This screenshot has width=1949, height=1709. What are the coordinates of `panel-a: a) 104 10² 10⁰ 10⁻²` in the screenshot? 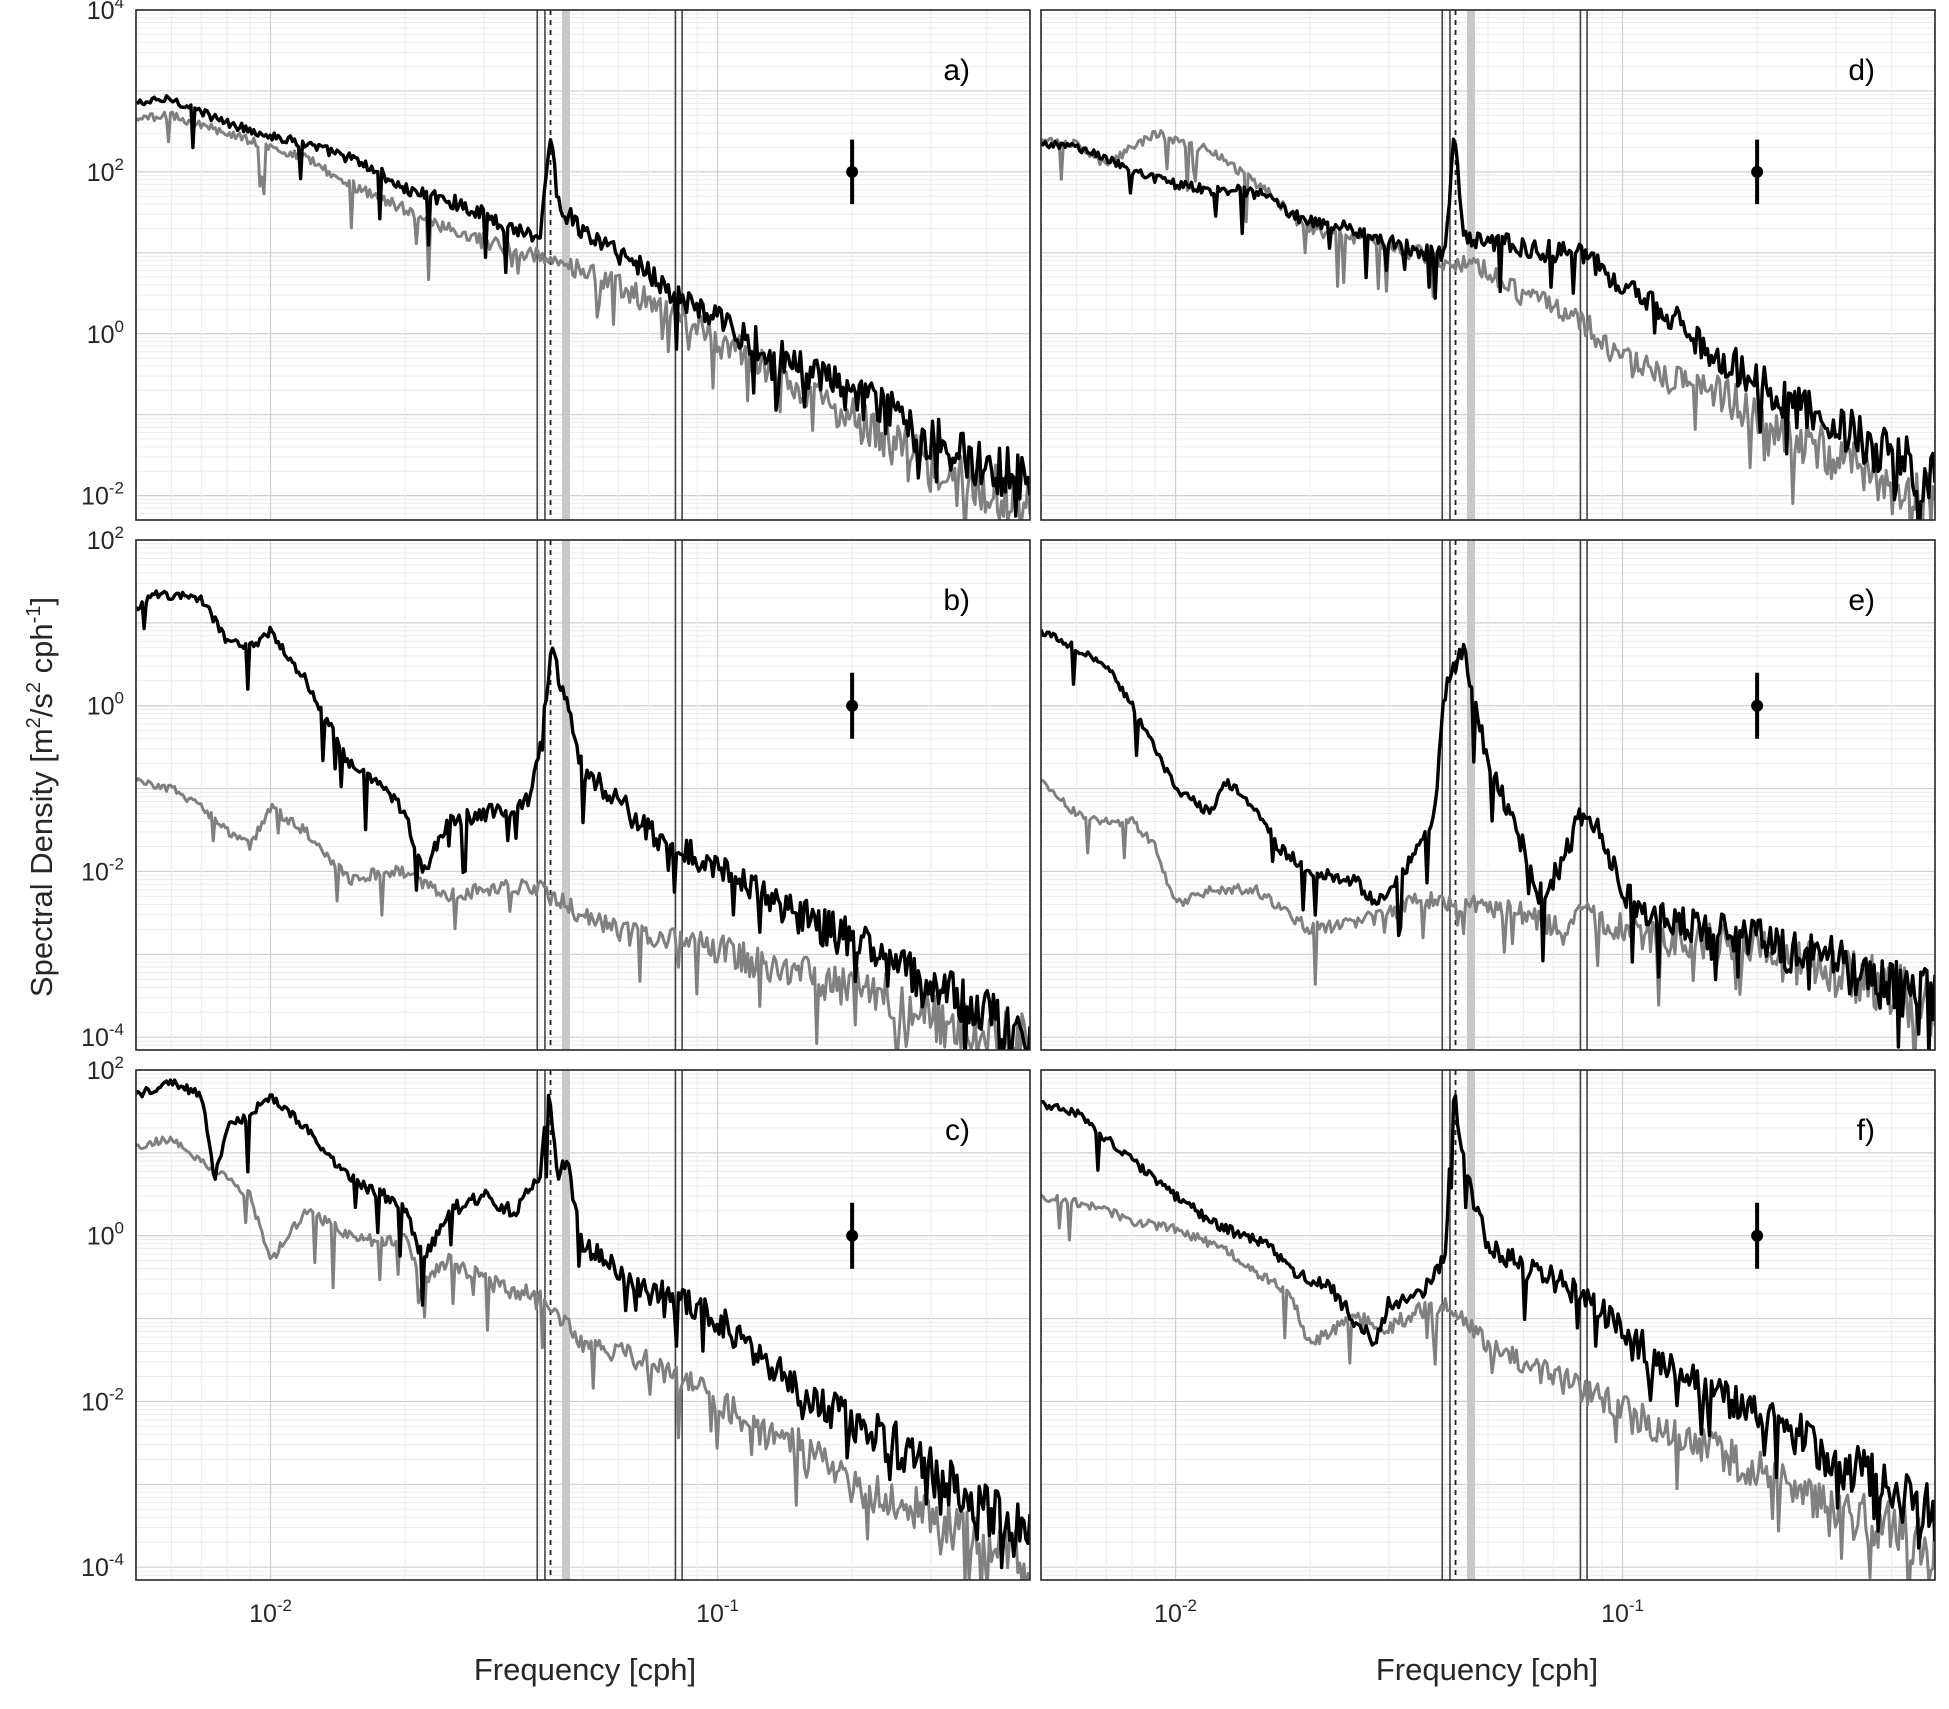 It's located at (556, 260).